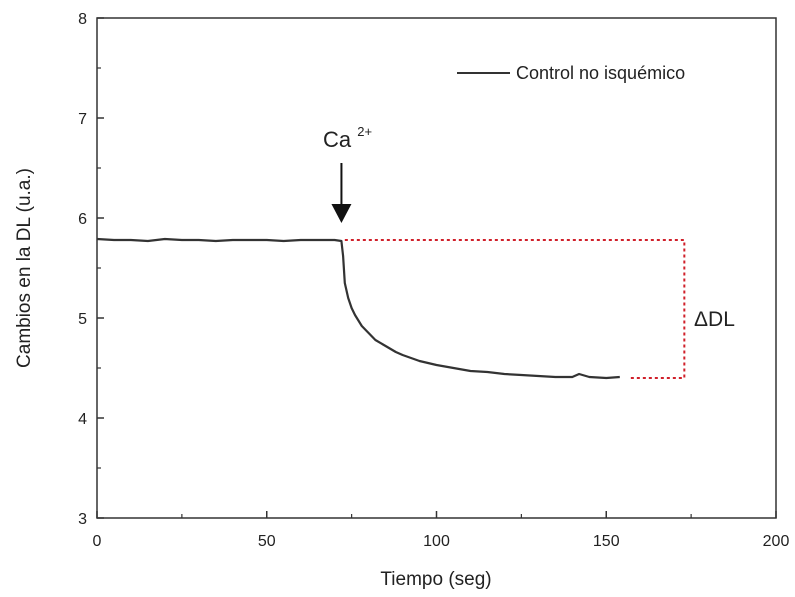 This screenshot has width=795, height=597. Describe the element at coordinates (714, 319) in the screenshot. I see `delta-dl-label: ΔDL` at that location.